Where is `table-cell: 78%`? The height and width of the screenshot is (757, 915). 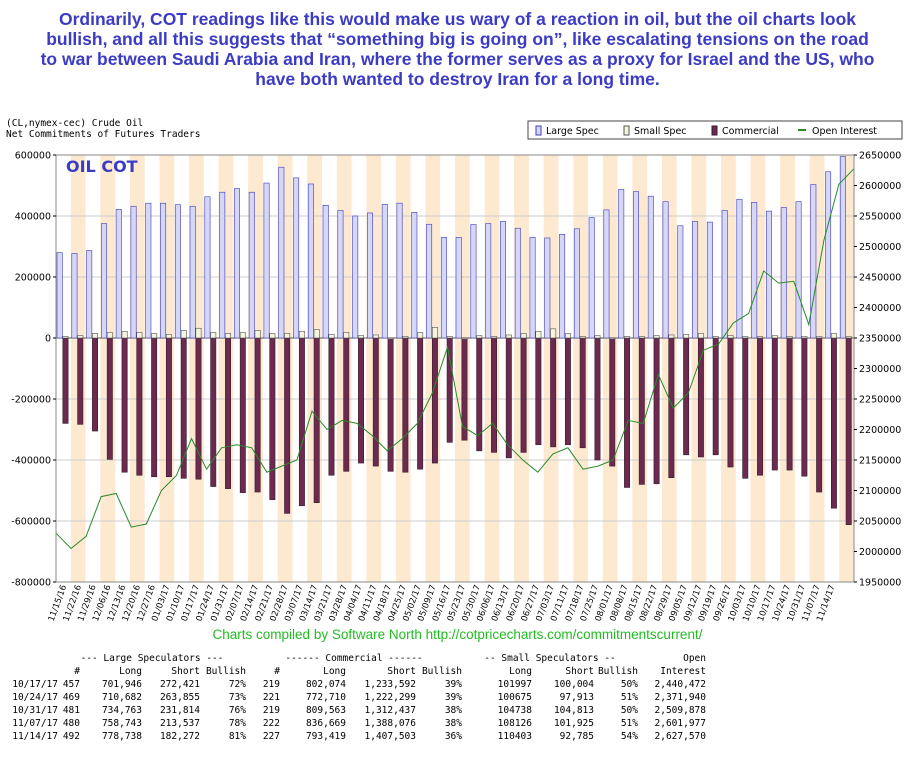
table-cell: 78% is located at coordinates (237, 723).